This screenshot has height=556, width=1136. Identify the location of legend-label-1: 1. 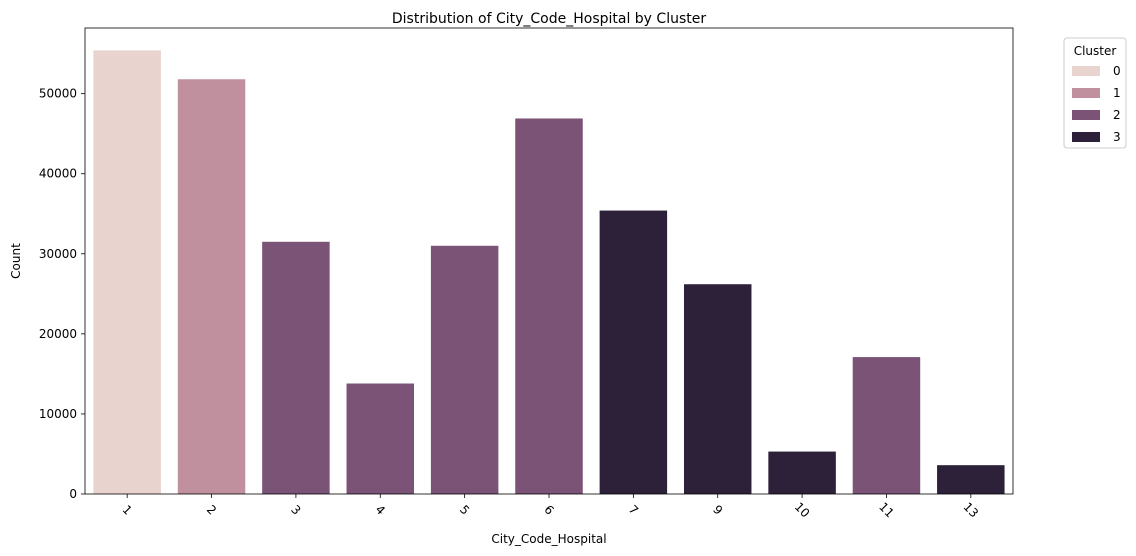
(1117, 93).